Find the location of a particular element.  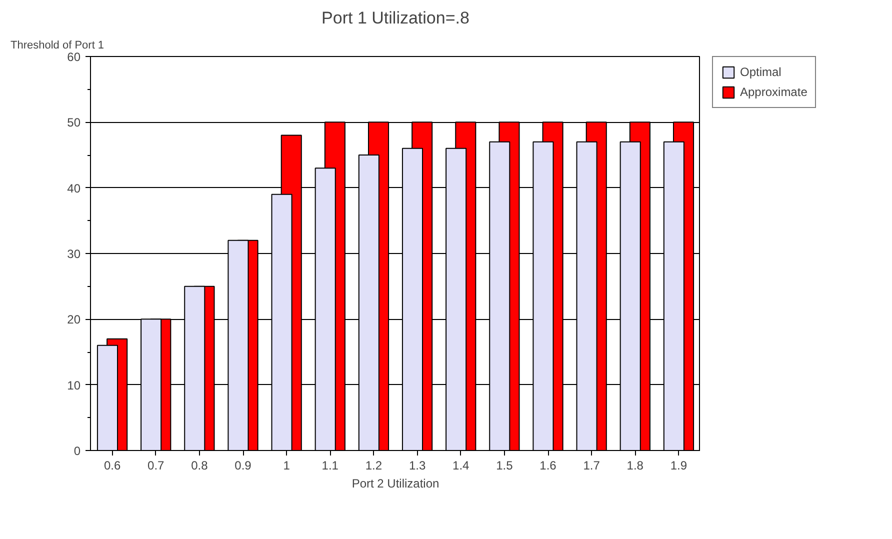

y-tick-label: 50 is located at coordinates (74, 123).